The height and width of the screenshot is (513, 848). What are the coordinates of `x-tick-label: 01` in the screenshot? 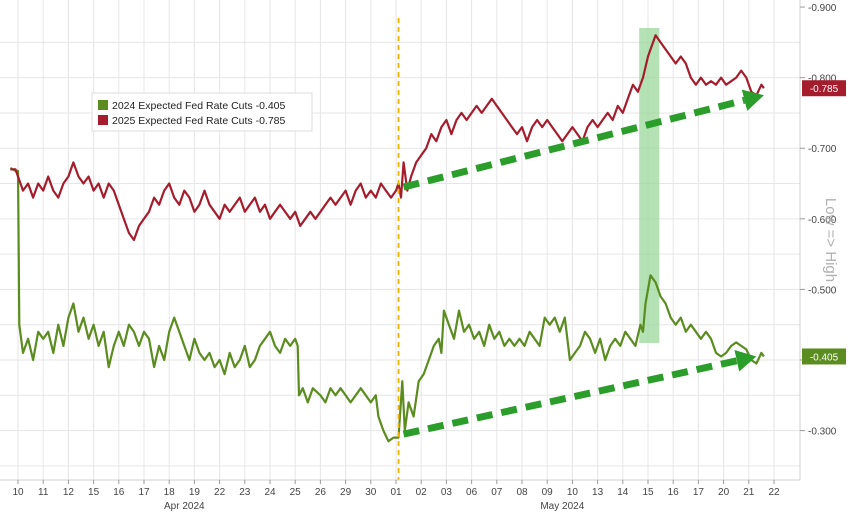 It's located at (396, 492).